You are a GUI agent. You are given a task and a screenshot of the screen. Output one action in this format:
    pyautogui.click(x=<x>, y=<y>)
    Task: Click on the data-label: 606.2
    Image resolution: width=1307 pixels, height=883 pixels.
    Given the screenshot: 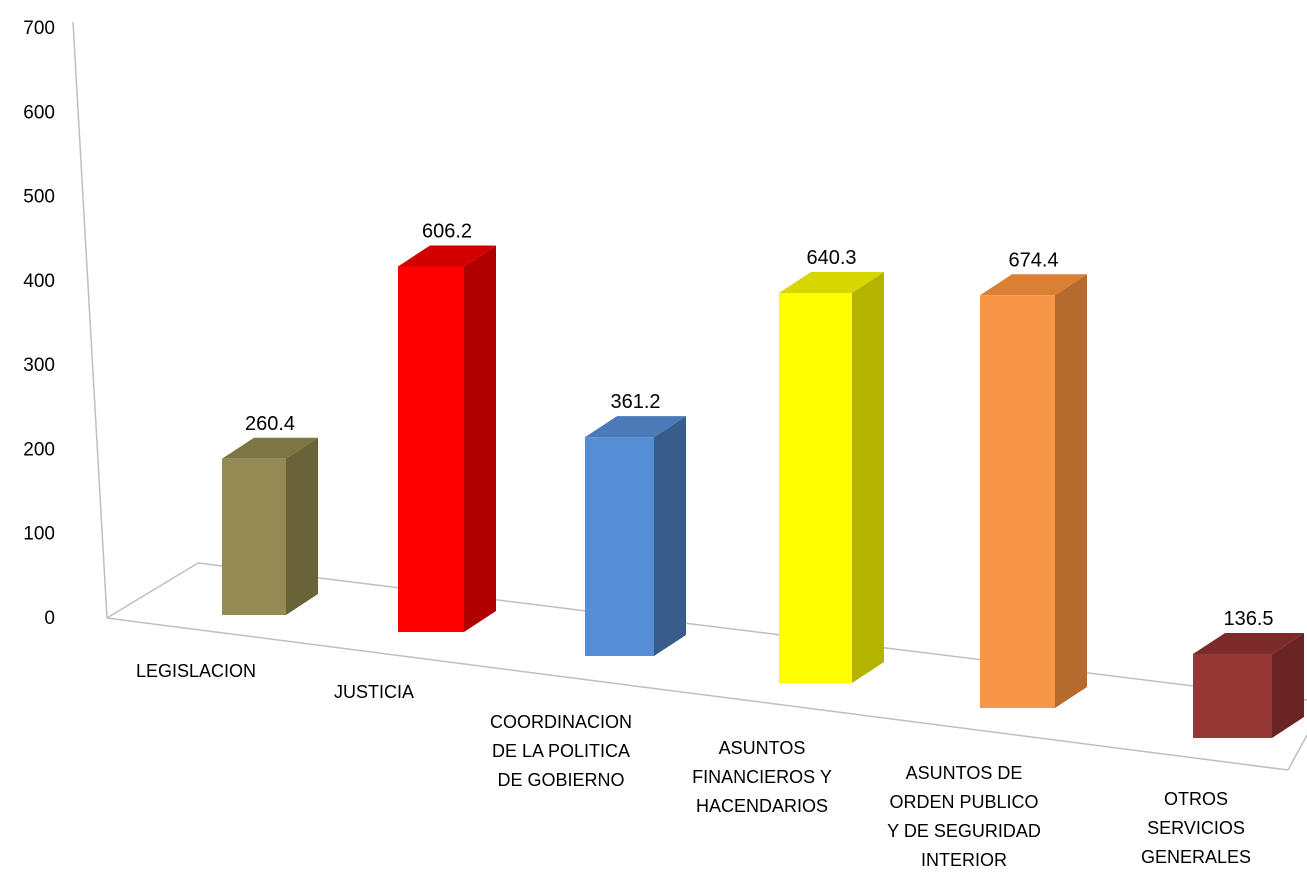 What is the action you would take?
    pyautogui.click(x=447, y=231)
    